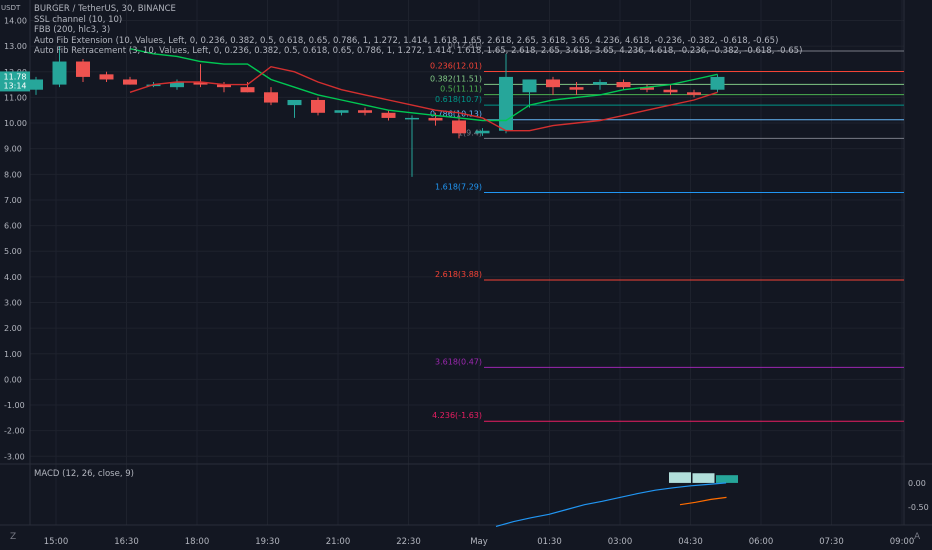 The width and height of the screenshot is (932, 550). Describe the element at coordinates (13, 328) in the screenshot. I see `y-tick-label: 2.00` at that location.